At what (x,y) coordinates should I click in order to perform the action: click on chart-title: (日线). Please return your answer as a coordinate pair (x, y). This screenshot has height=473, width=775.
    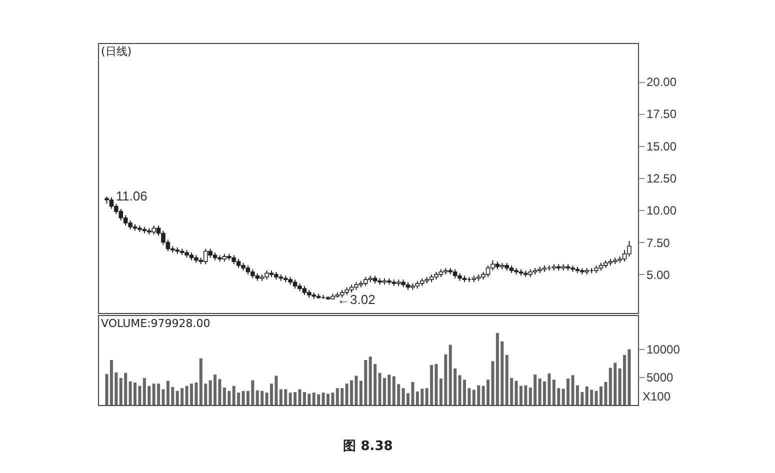
    Looking at the image, I should click on (116, 51).